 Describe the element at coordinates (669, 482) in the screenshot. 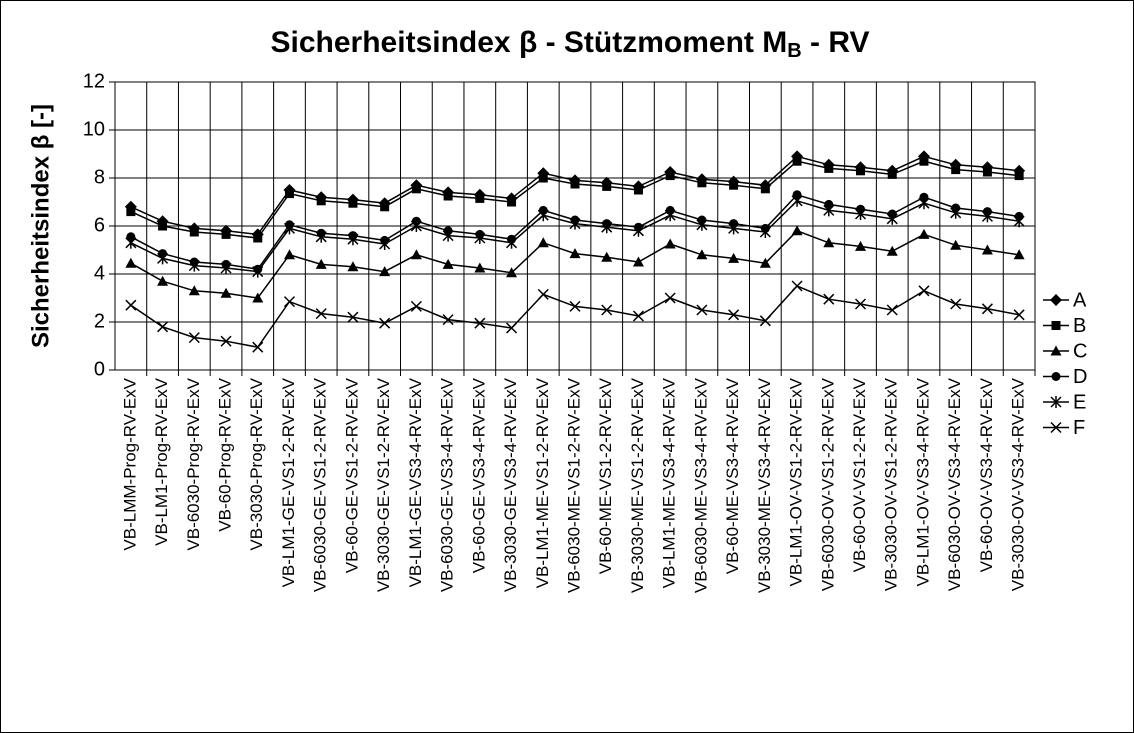

I see `x-tick-label: VB-LM1-ME-VS3-4-RV-ExV` at that location.